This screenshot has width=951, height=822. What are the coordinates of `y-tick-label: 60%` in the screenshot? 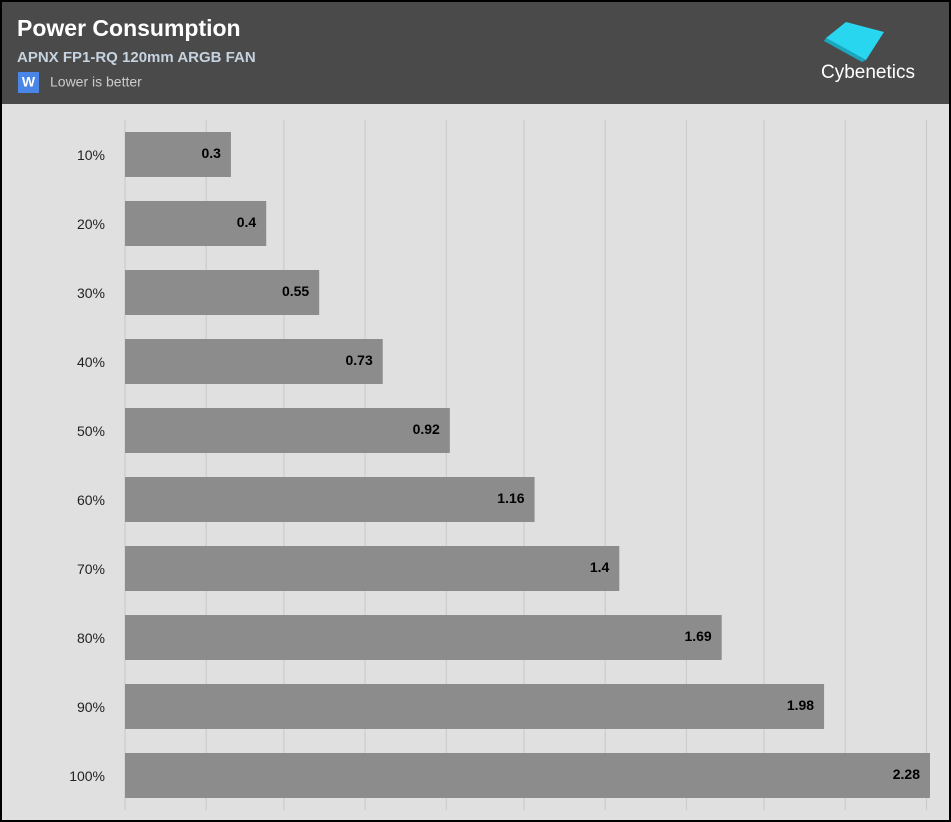 It's located at (91, 500).